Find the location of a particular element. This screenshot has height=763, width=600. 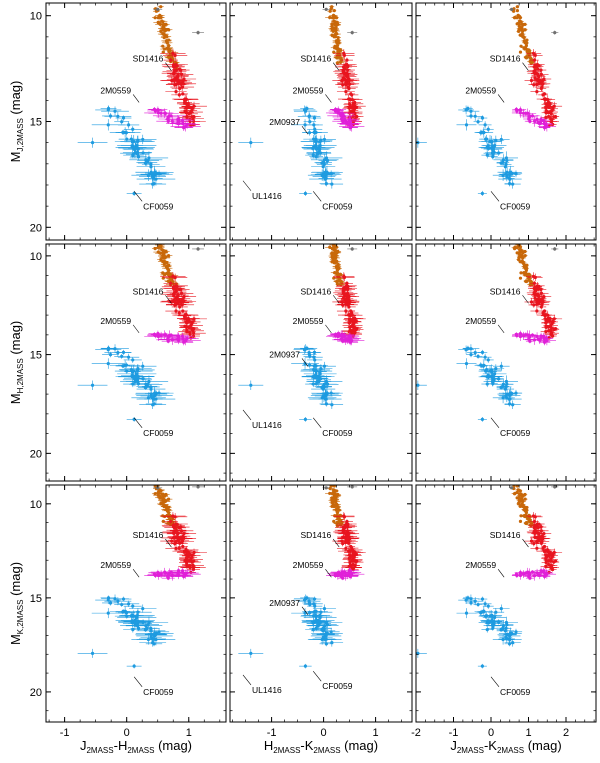

panel-r2c1: 10 15 20 SD1416 2M0559 CF0059 MH,2MASS (mag) is located at coordinates (117, 362).